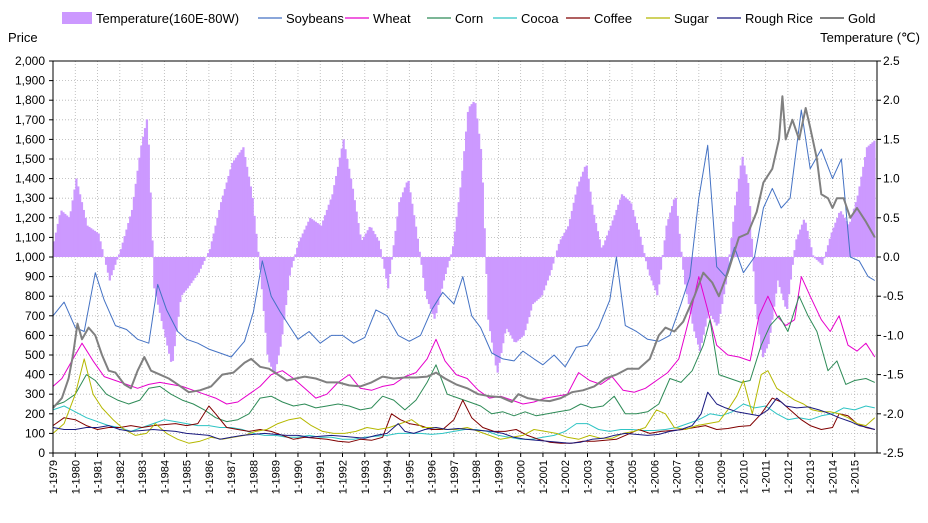 The image size is (928, 523). What do you see at coordinates (277, 477) in the screenshot?
I see `x-tick-label: 1-1989` at bounding box center [277, 477].